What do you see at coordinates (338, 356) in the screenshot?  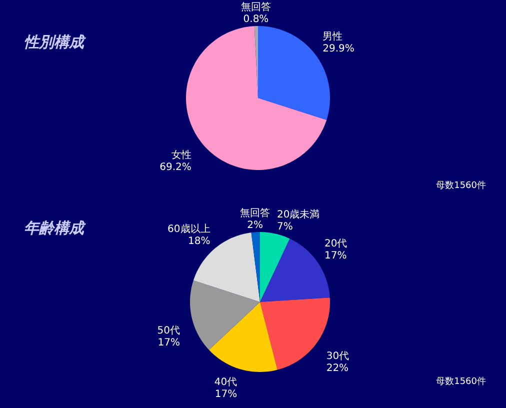 I see `slice-label: 30代` at bounding box center [338, 356].